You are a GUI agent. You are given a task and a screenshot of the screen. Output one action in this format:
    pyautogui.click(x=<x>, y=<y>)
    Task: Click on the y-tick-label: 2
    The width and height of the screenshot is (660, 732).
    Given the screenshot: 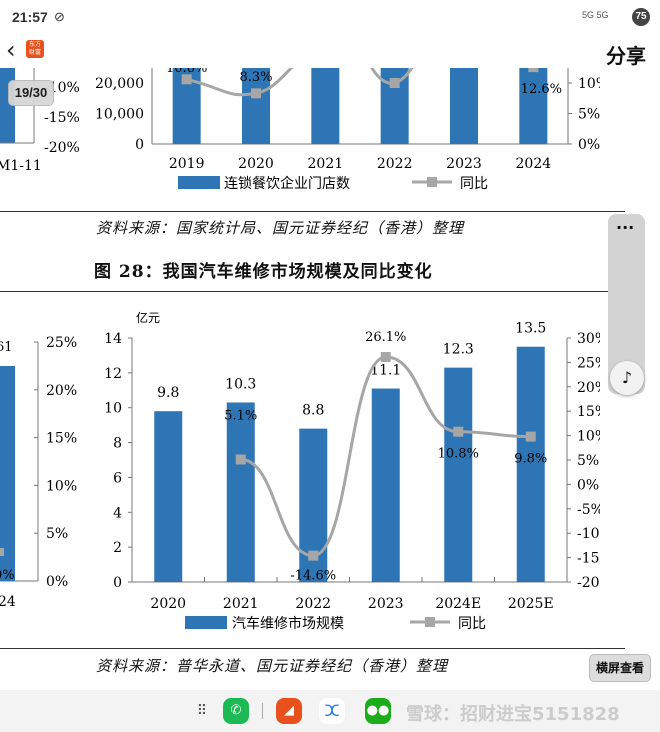 What is the action you would take?
    pyautogui.click(x=117, y=548)
    